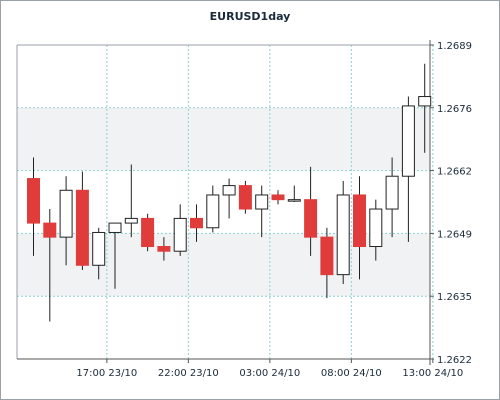 The height and width of the screenshot is (400, 500). What do you see at coordinates (454, 172) in the screenshot?
I see `y-tick-label: 1.2662` at bounding box center [454, 172].